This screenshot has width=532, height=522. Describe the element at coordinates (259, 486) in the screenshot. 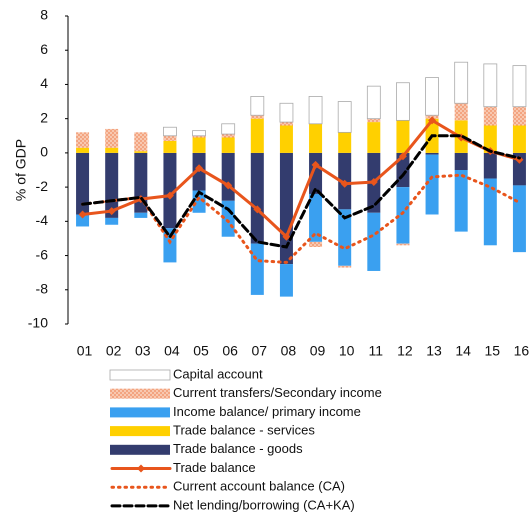

I see `legend-label: Current account balance (CA)` at that location.